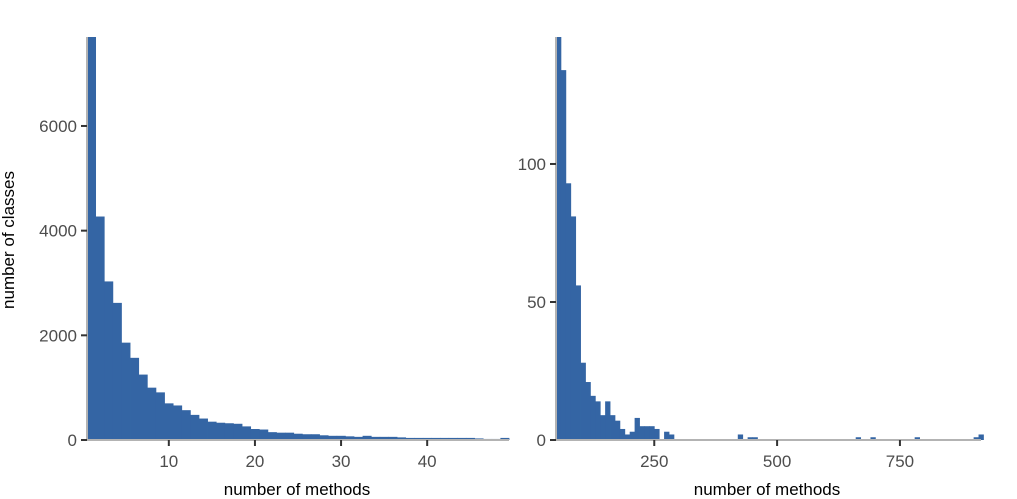  What do you see at coordinates (777, 461) in the screenshot?
I see `right-x-tick-label: 500` at bounding box center [777, 461].